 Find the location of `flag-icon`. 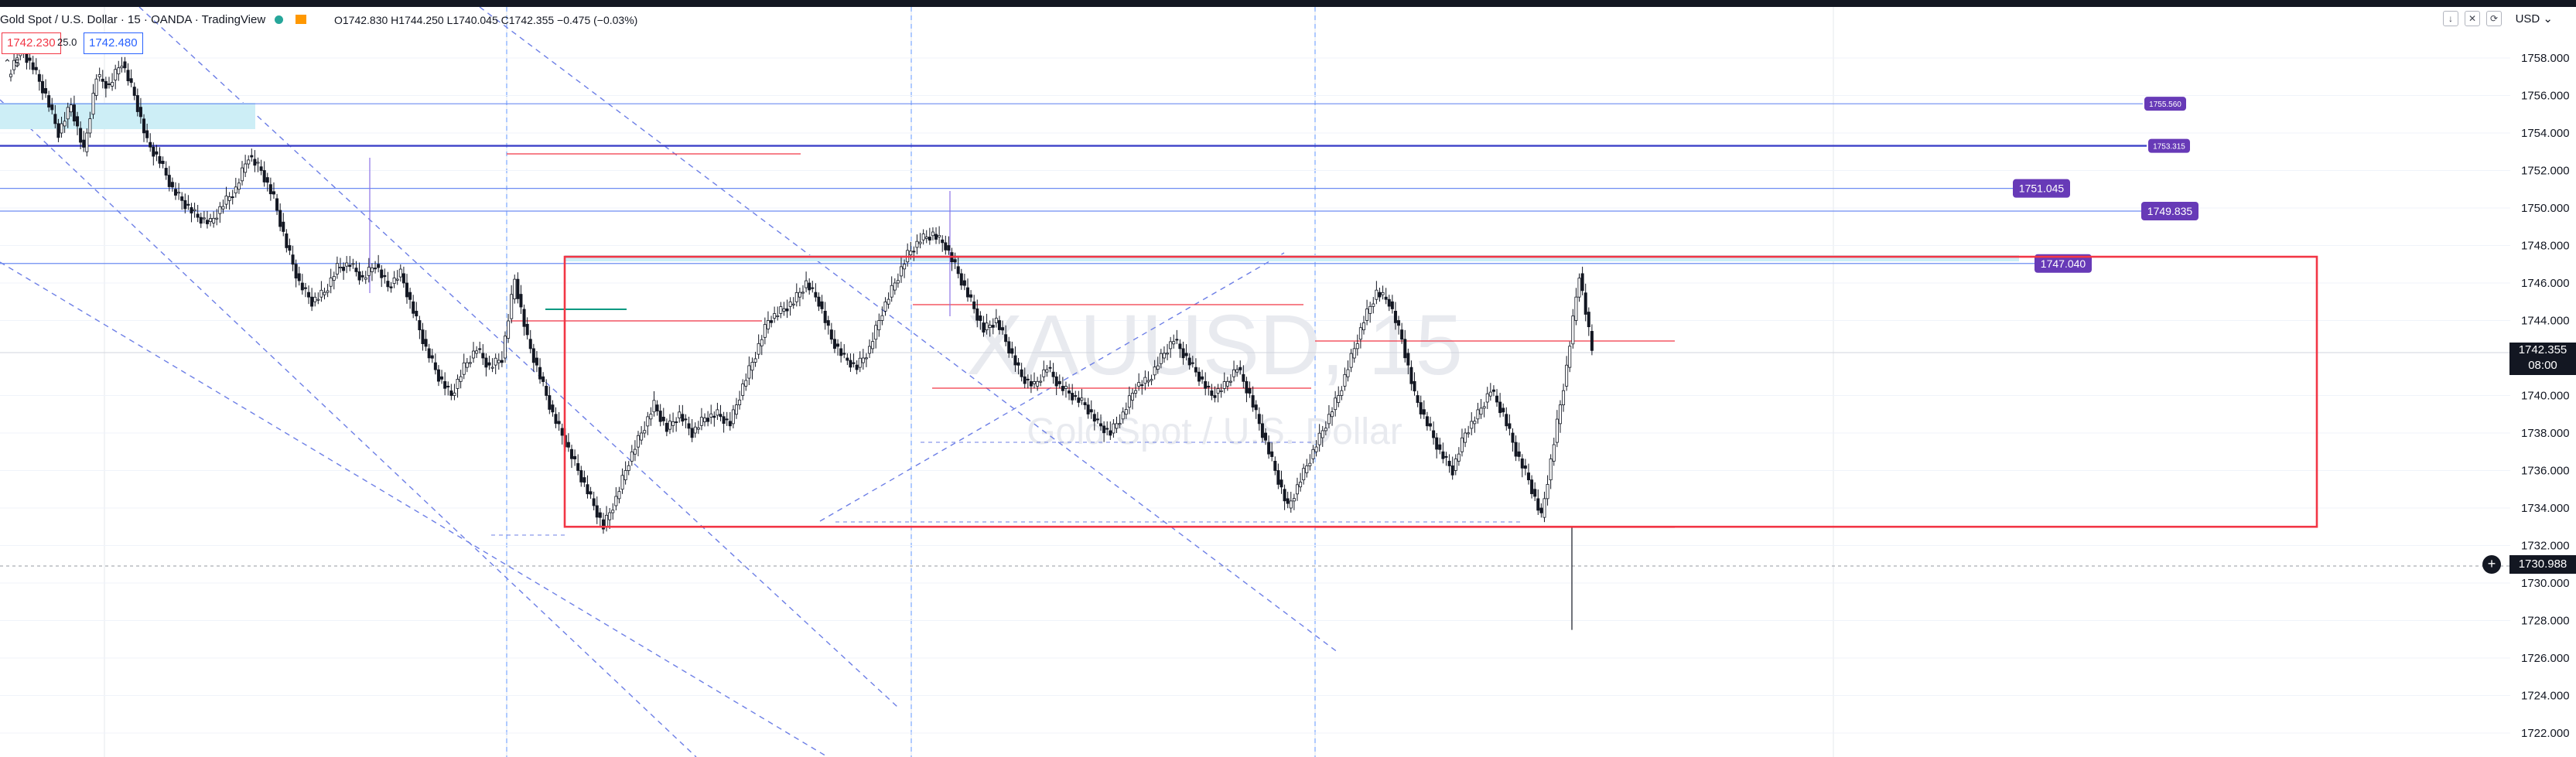

flag-icon is located at coordinates (301, 19).